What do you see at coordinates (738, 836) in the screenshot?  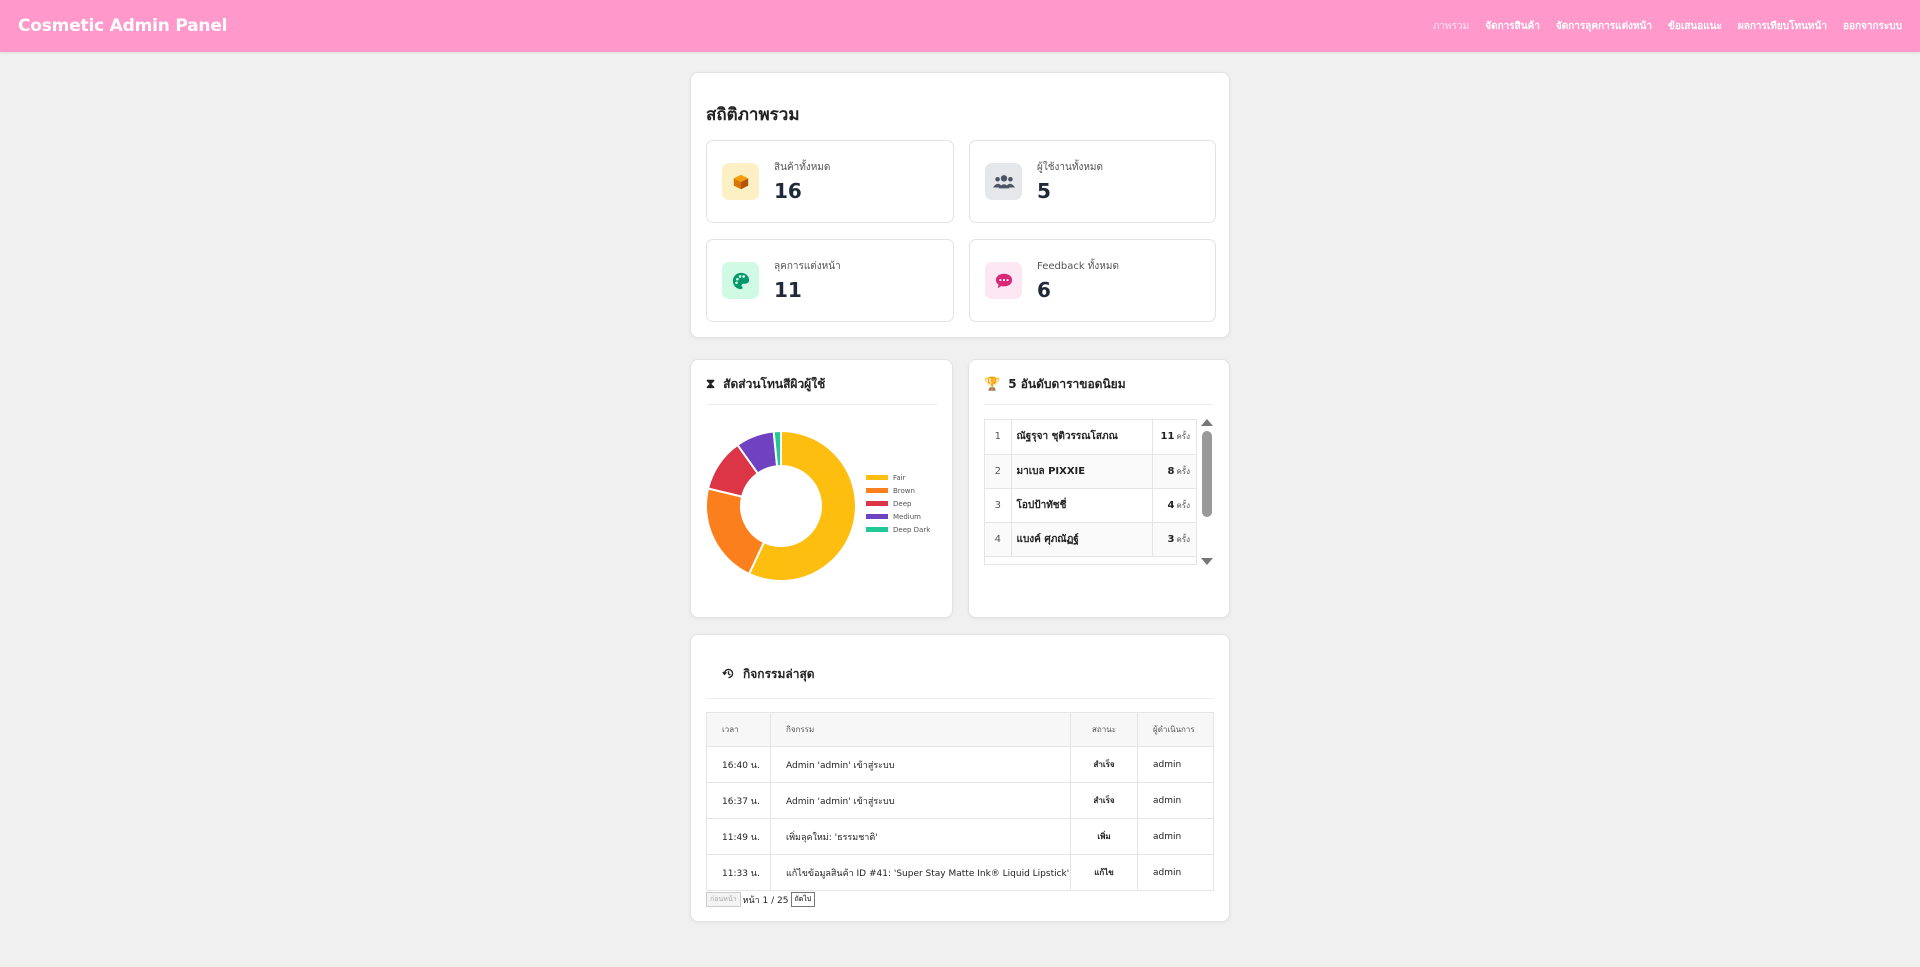 I see `activity-time: 11:49 น.` at bounding box center [738, 836].